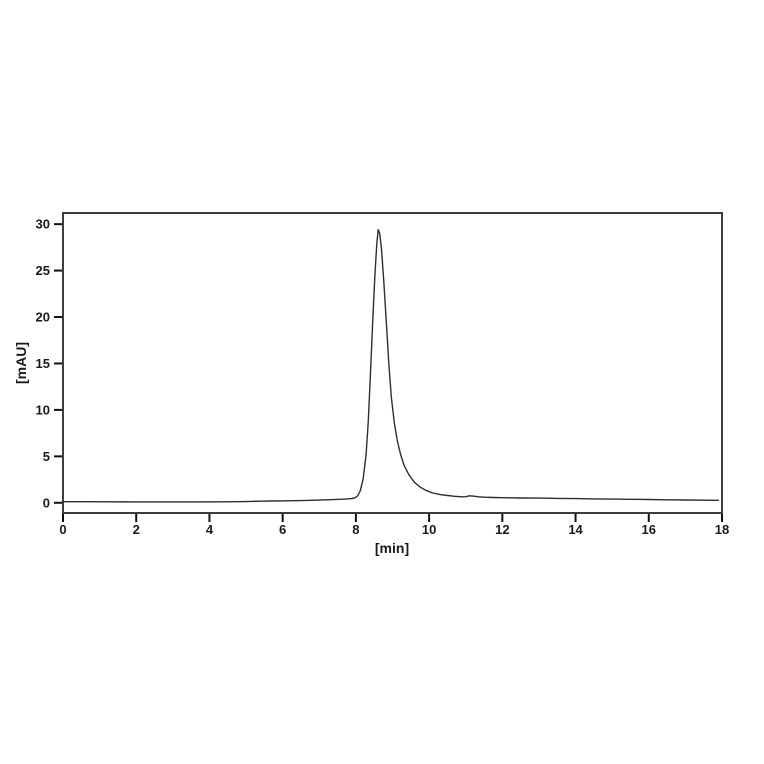 The image size is (764, 764). I want to click on tick-label: 8, so click(355, 529).